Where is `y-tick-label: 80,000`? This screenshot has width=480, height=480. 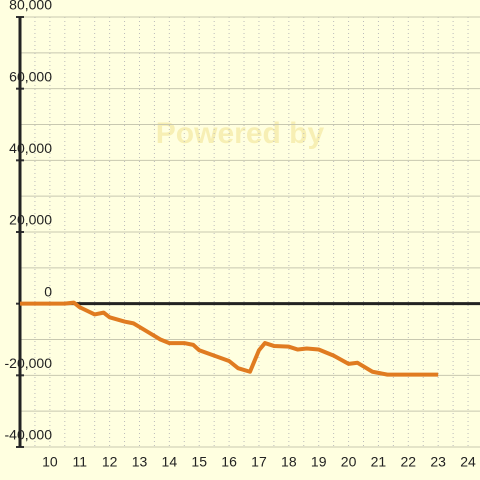
y-tick-label: 80,000 is located at coordinates (30, 6).